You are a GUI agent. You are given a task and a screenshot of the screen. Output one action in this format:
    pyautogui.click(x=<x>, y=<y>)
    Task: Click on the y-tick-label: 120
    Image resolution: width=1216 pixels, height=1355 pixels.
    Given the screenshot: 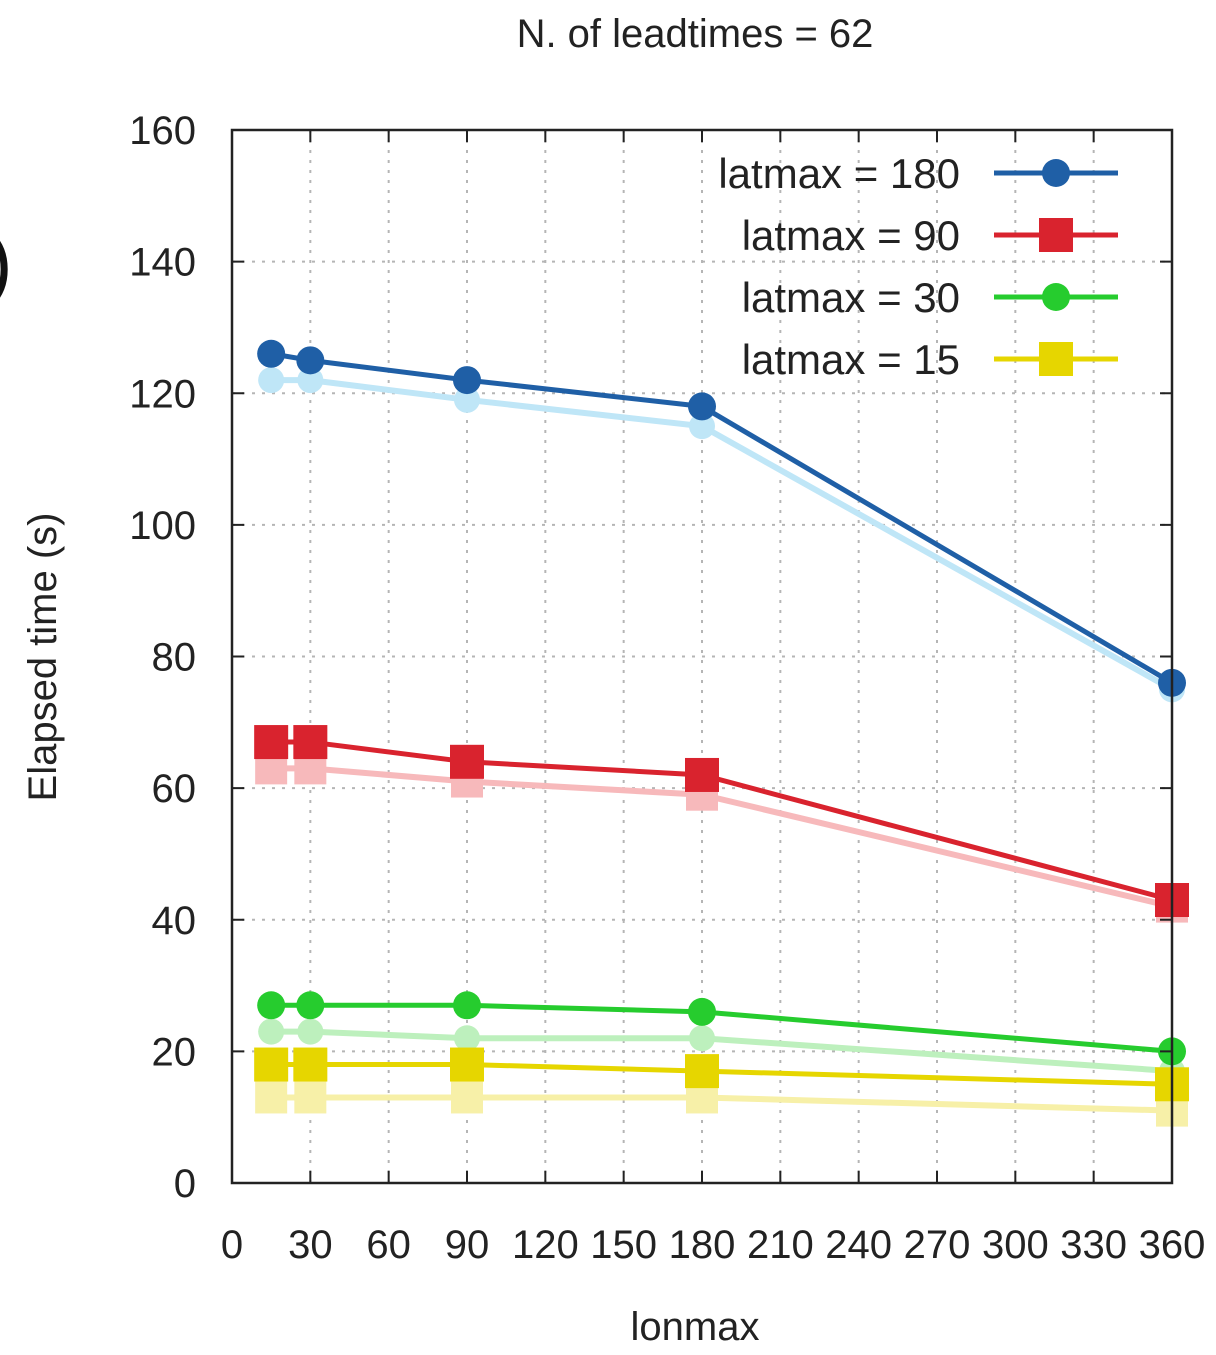 What is the action you would take?
    pyautogui.click(x=162, y=394)
    